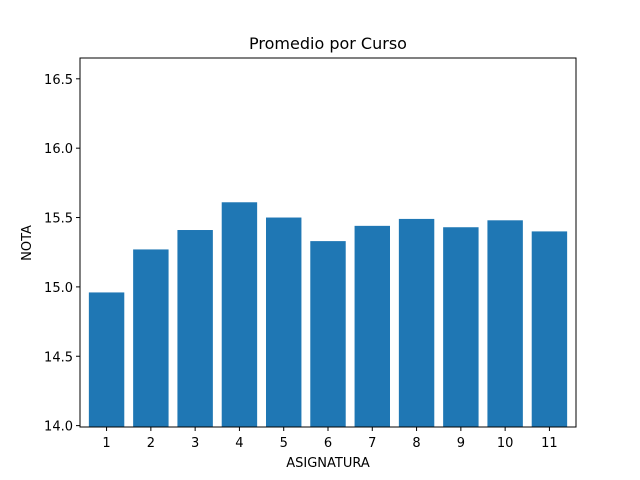 This screenshot has width=640, height=480. I want to click on x-tick-label: 8, so click(416, 443).